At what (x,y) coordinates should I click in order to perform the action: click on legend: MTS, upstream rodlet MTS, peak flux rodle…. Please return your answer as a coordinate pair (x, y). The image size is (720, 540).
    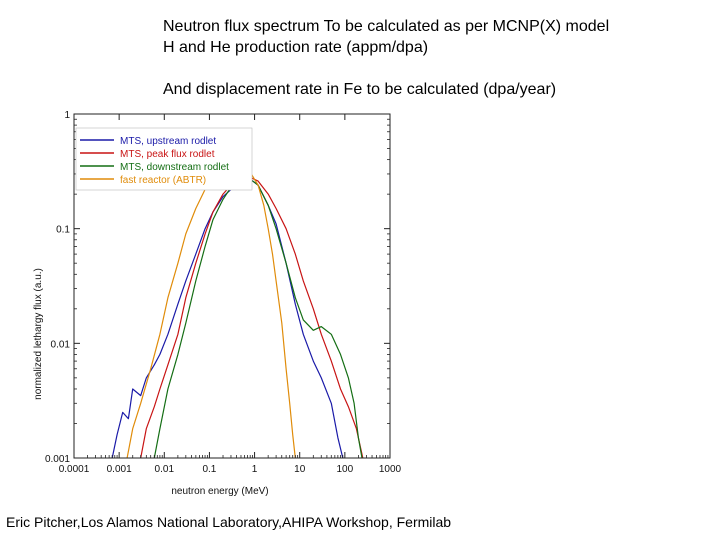
    Looking at the image, I should click on (164, 159).